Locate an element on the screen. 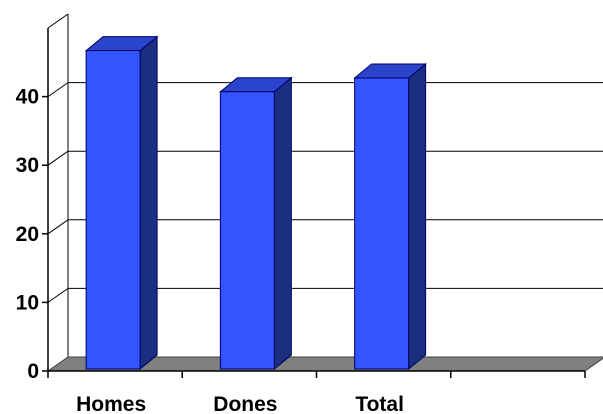  y-tick-labels: 0 10 20 30 40 is located at coordinates (27, 234).